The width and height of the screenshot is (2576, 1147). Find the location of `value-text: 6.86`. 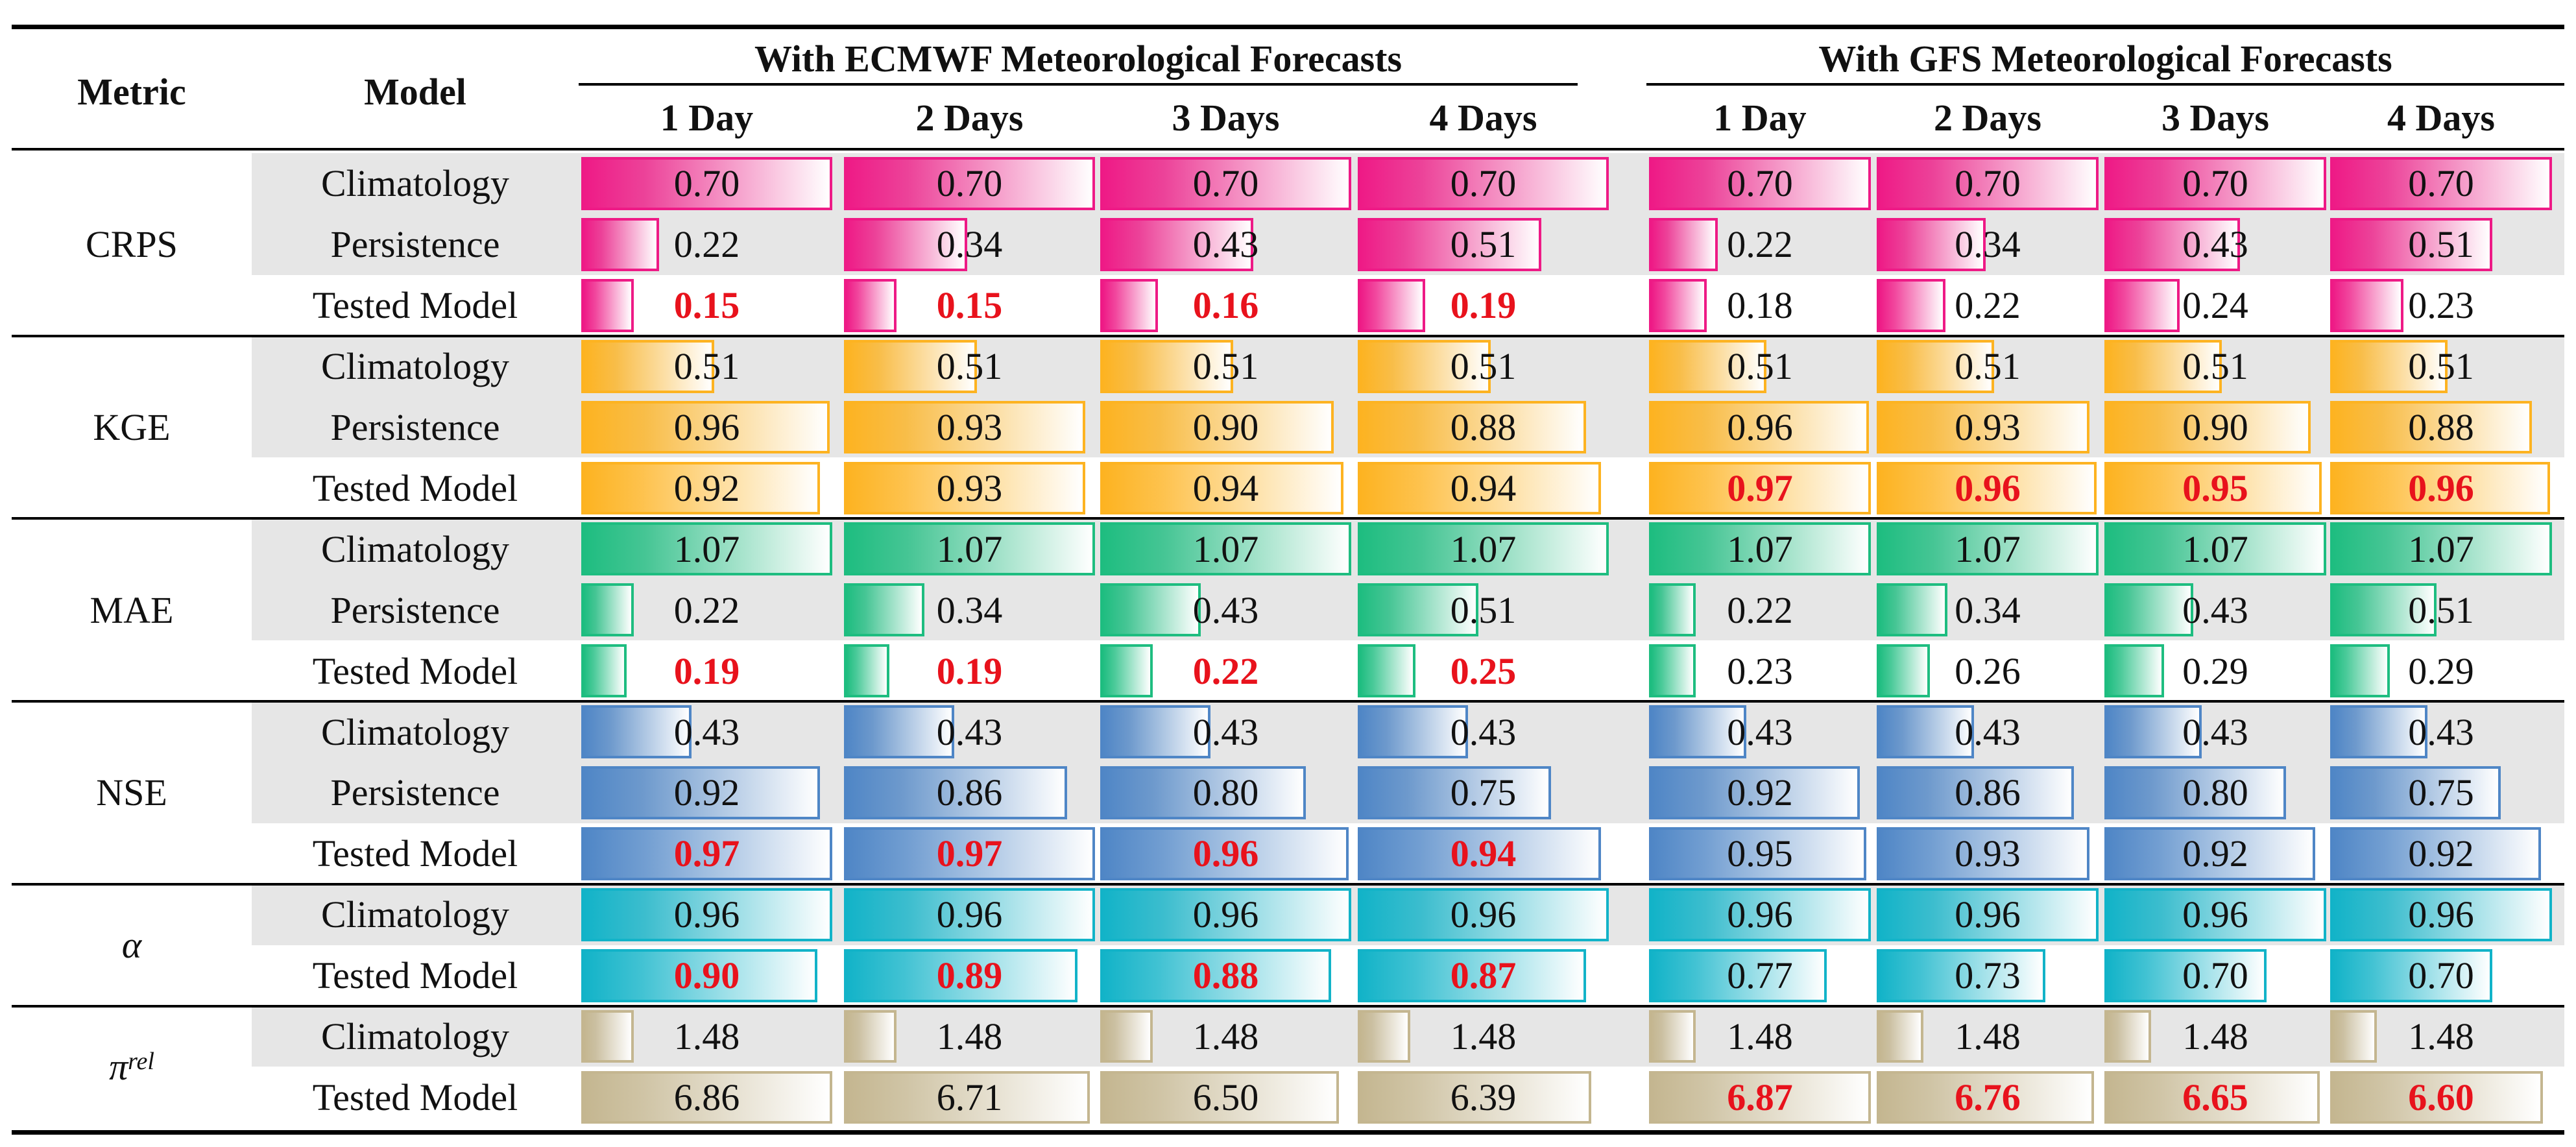

value-text: 6.86 is located at coordinates (706, 1097).